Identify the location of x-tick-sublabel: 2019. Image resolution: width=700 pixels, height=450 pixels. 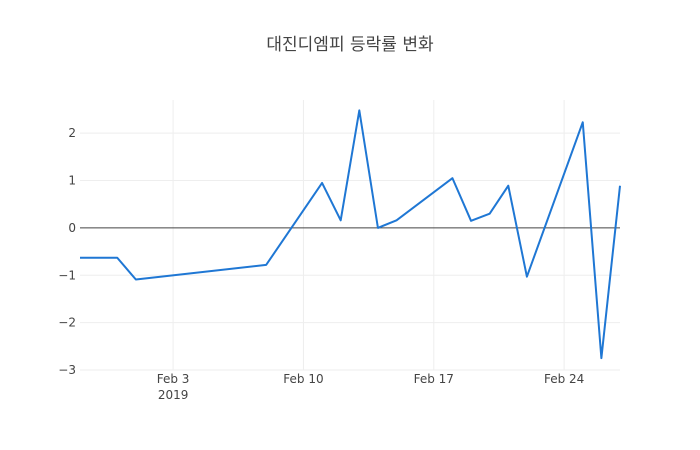
(173, 395).